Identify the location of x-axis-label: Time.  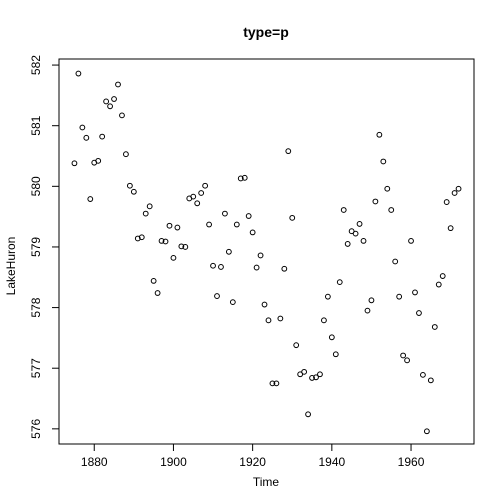
(266, 482).